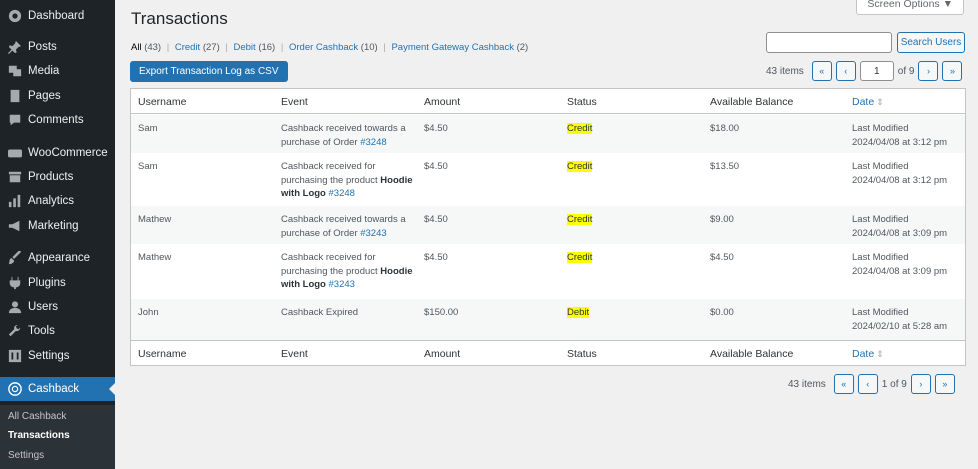 This screenshot has height=469, width=978. I want to click on sidebar-item-label: Appearance, so click(59, 258).